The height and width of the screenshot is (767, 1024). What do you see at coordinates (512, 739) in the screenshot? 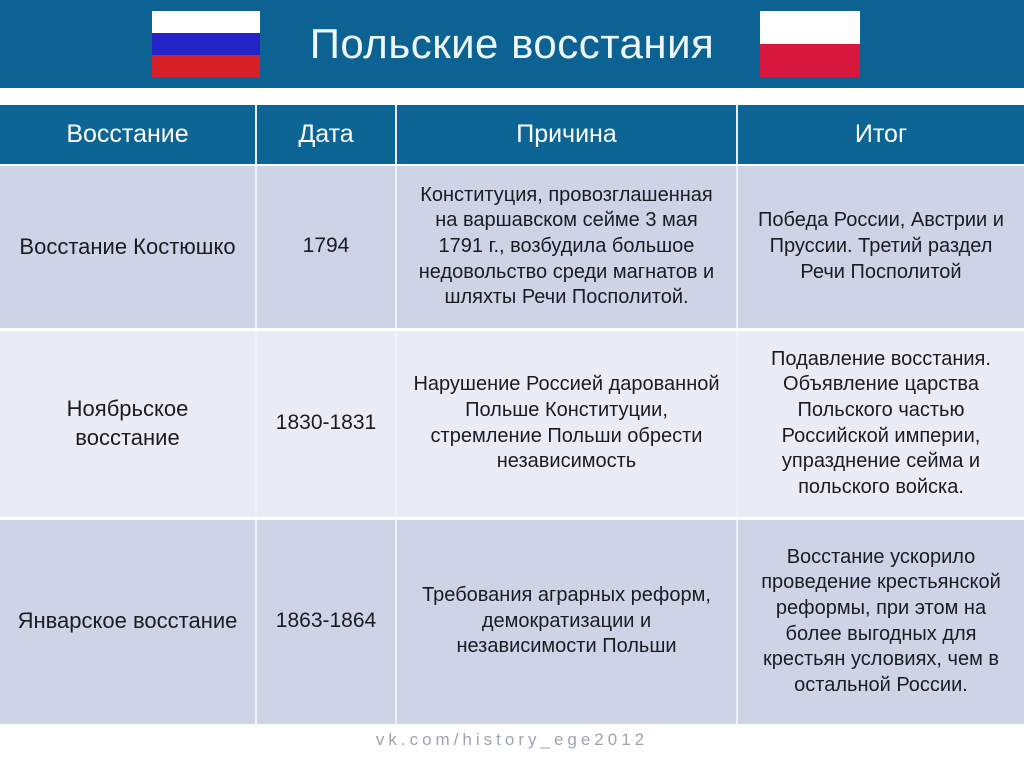
I see `source-credit: vk.com/history_ege2012` at bounding box center [512, 739].